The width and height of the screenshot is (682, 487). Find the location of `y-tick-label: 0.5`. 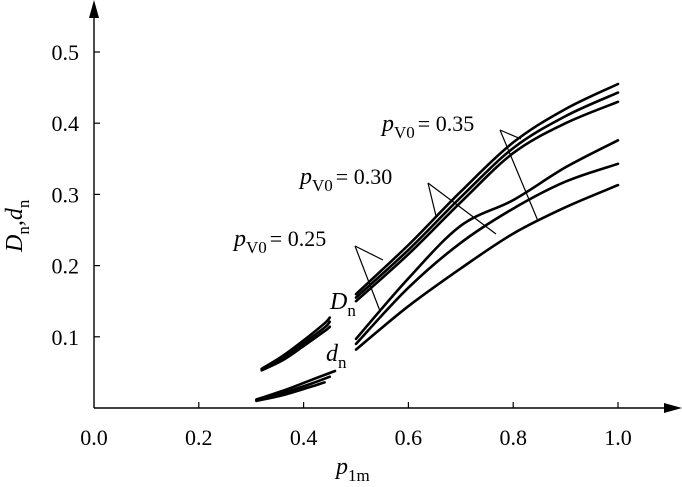

y-tick-label: 0.5 is located at coordinates (66, 52).